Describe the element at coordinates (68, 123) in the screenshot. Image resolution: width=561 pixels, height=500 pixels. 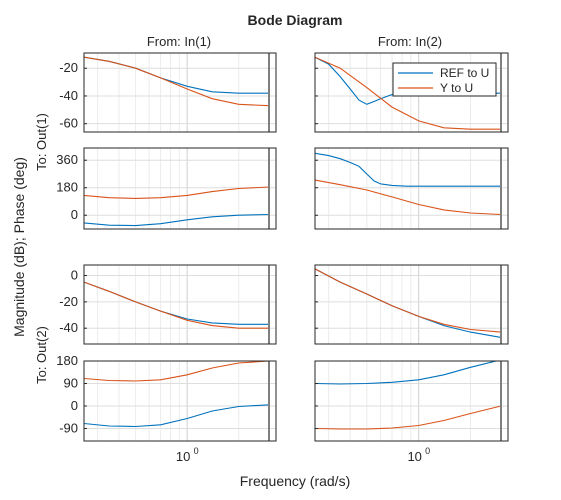
I see `y-tick-label: -60` at that location.